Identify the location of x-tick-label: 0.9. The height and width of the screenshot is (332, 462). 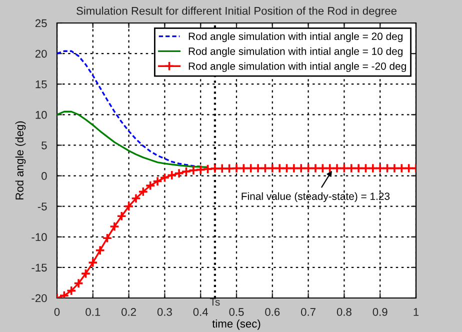
(380, 312).